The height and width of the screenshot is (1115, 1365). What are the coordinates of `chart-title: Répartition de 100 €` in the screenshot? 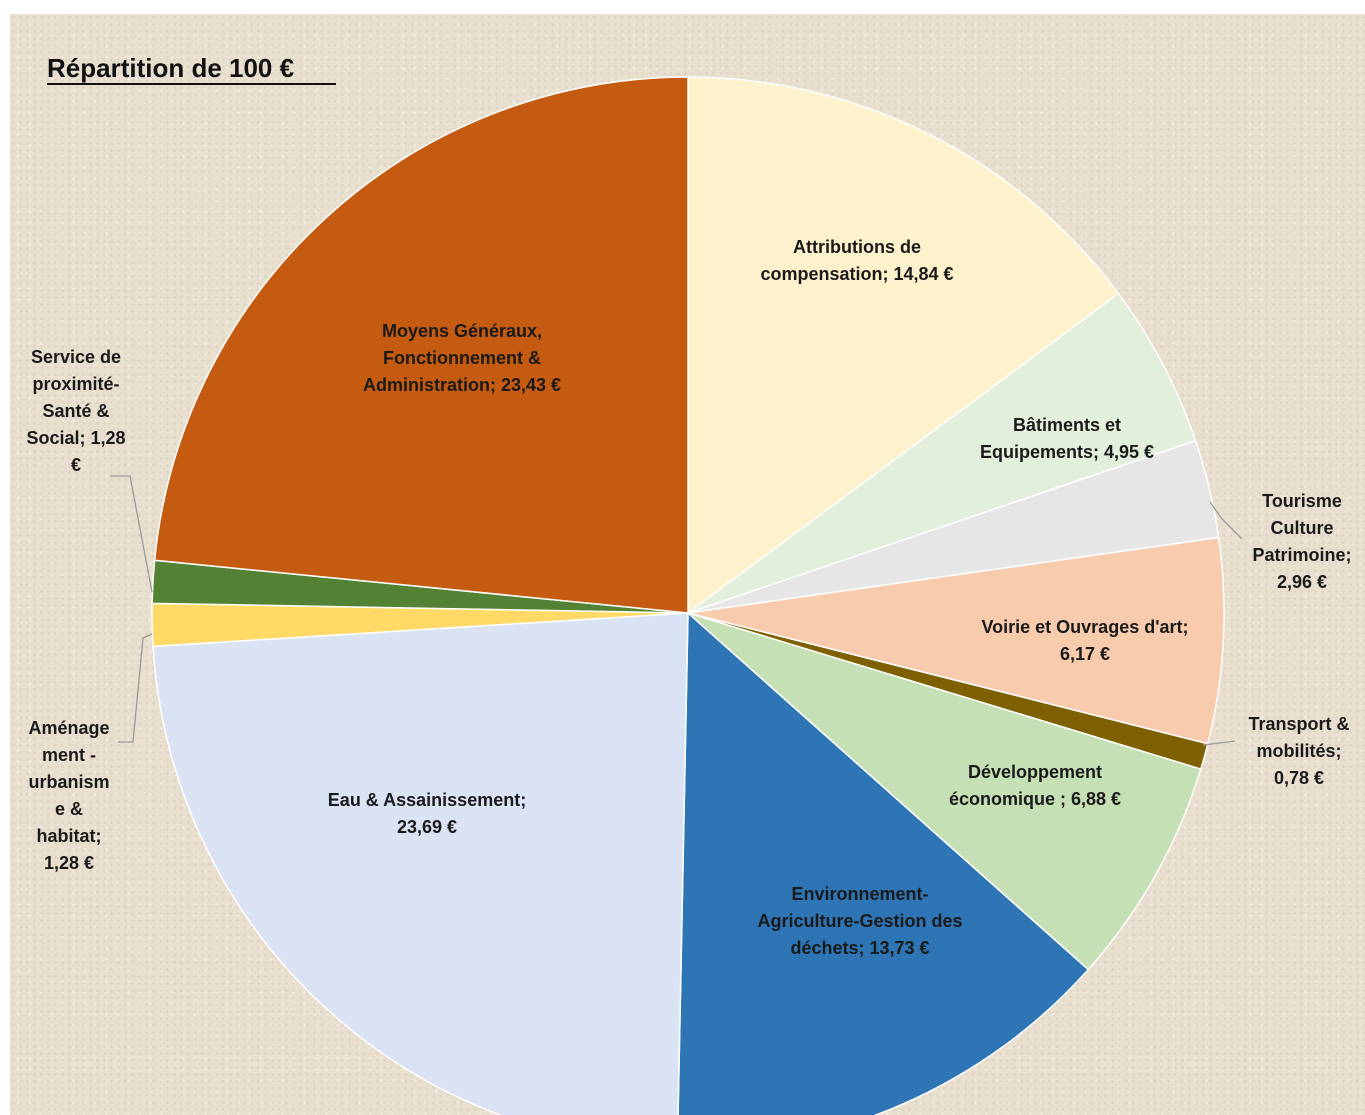 It's located at (170, 68).